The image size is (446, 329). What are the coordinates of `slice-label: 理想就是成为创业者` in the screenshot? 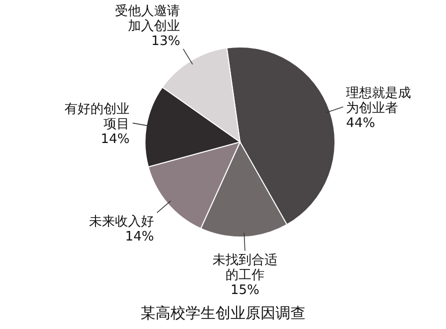 It's located at (379, 101).